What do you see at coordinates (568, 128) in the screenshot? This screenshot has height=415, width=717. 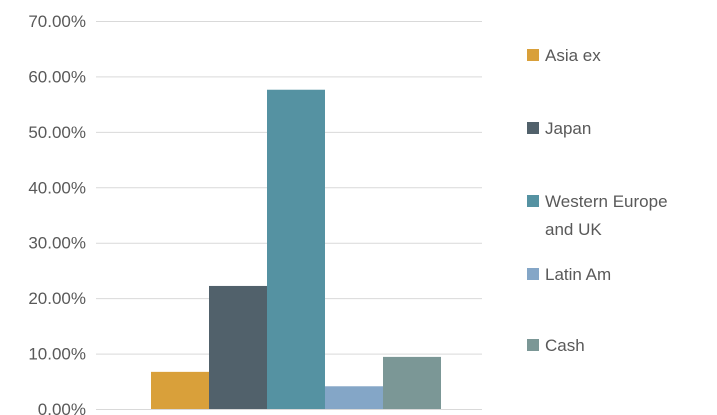 I see `legend-label: Japan` at bounding box center [568, 128].